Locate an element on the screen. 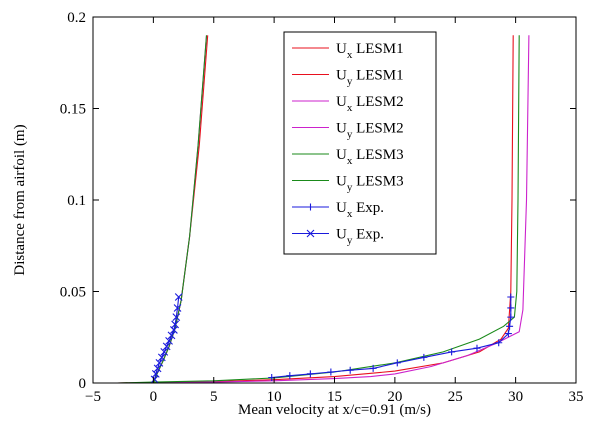 The image size is (591, 430). legend-item-7: Ux Exp. is located at coordinates (338, 210).